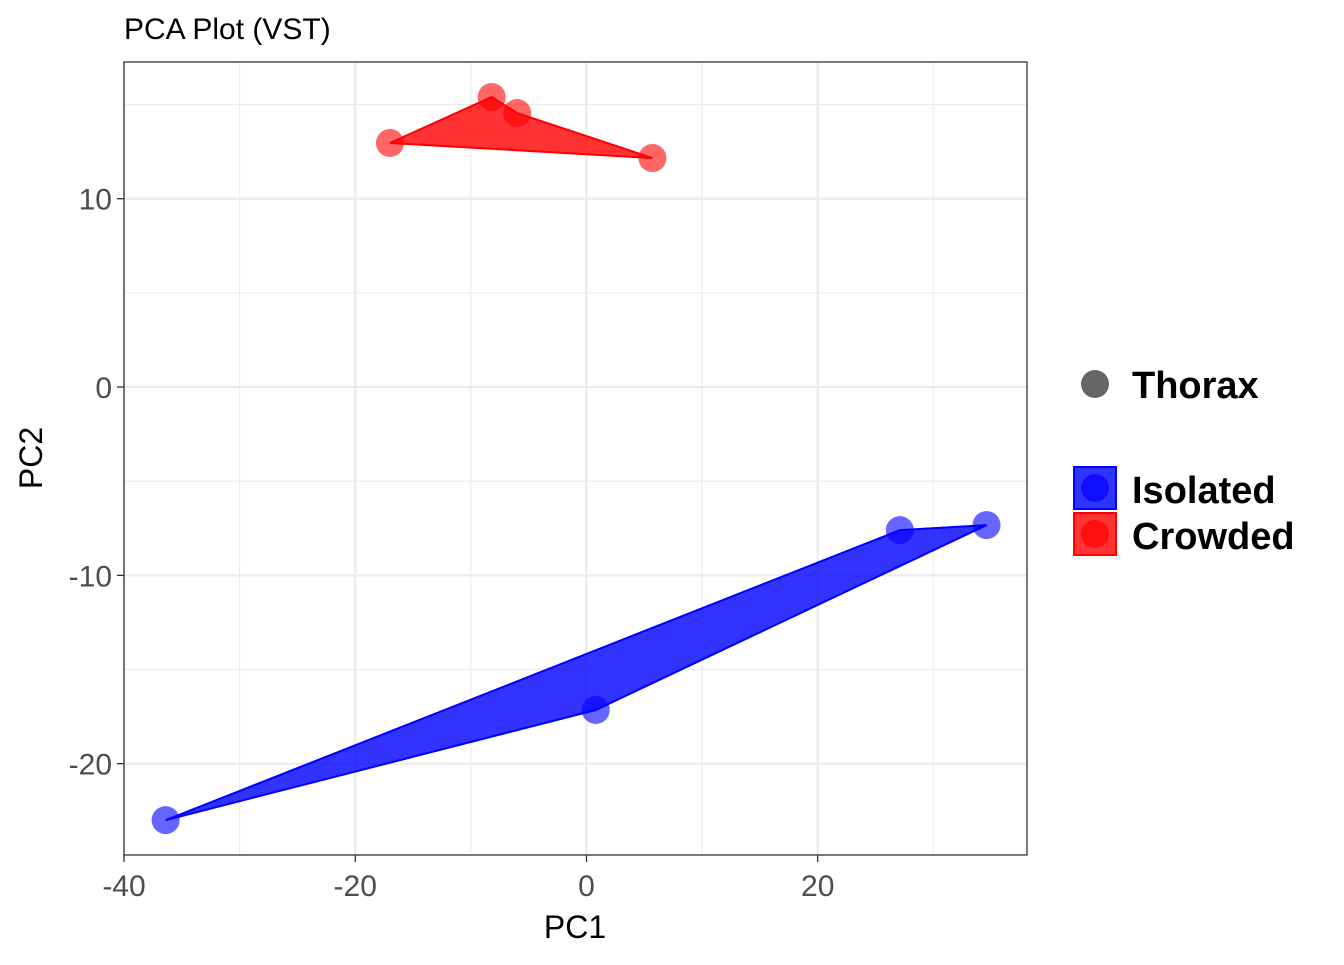 The width and height of the screenshot is (1344, 965). What do you see at coordinates (586, 886) in the screenshot?
I see `x-tick-label: 0` at bounding box center [586, 886].